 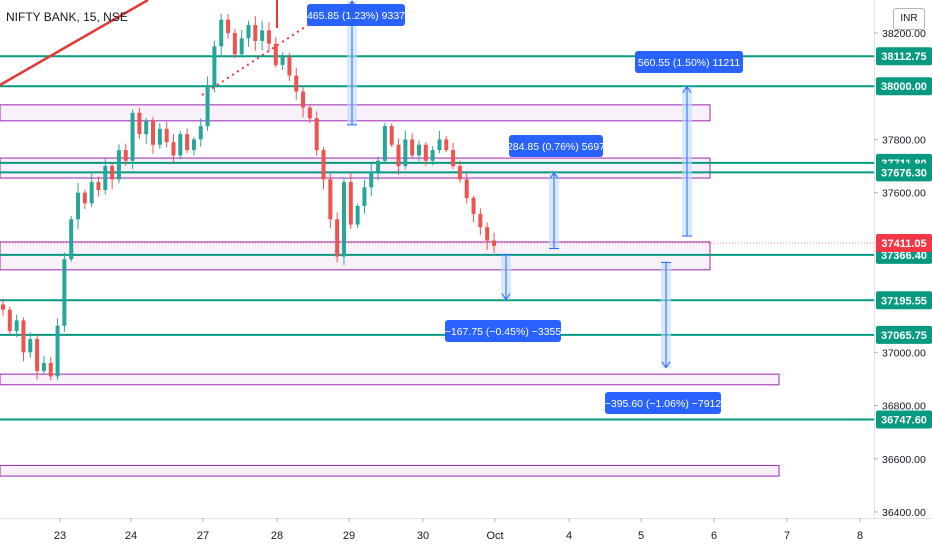 I want to click on measure-label-text: −167.75 (−0.45%) −3355, so click(x=503, y=332).